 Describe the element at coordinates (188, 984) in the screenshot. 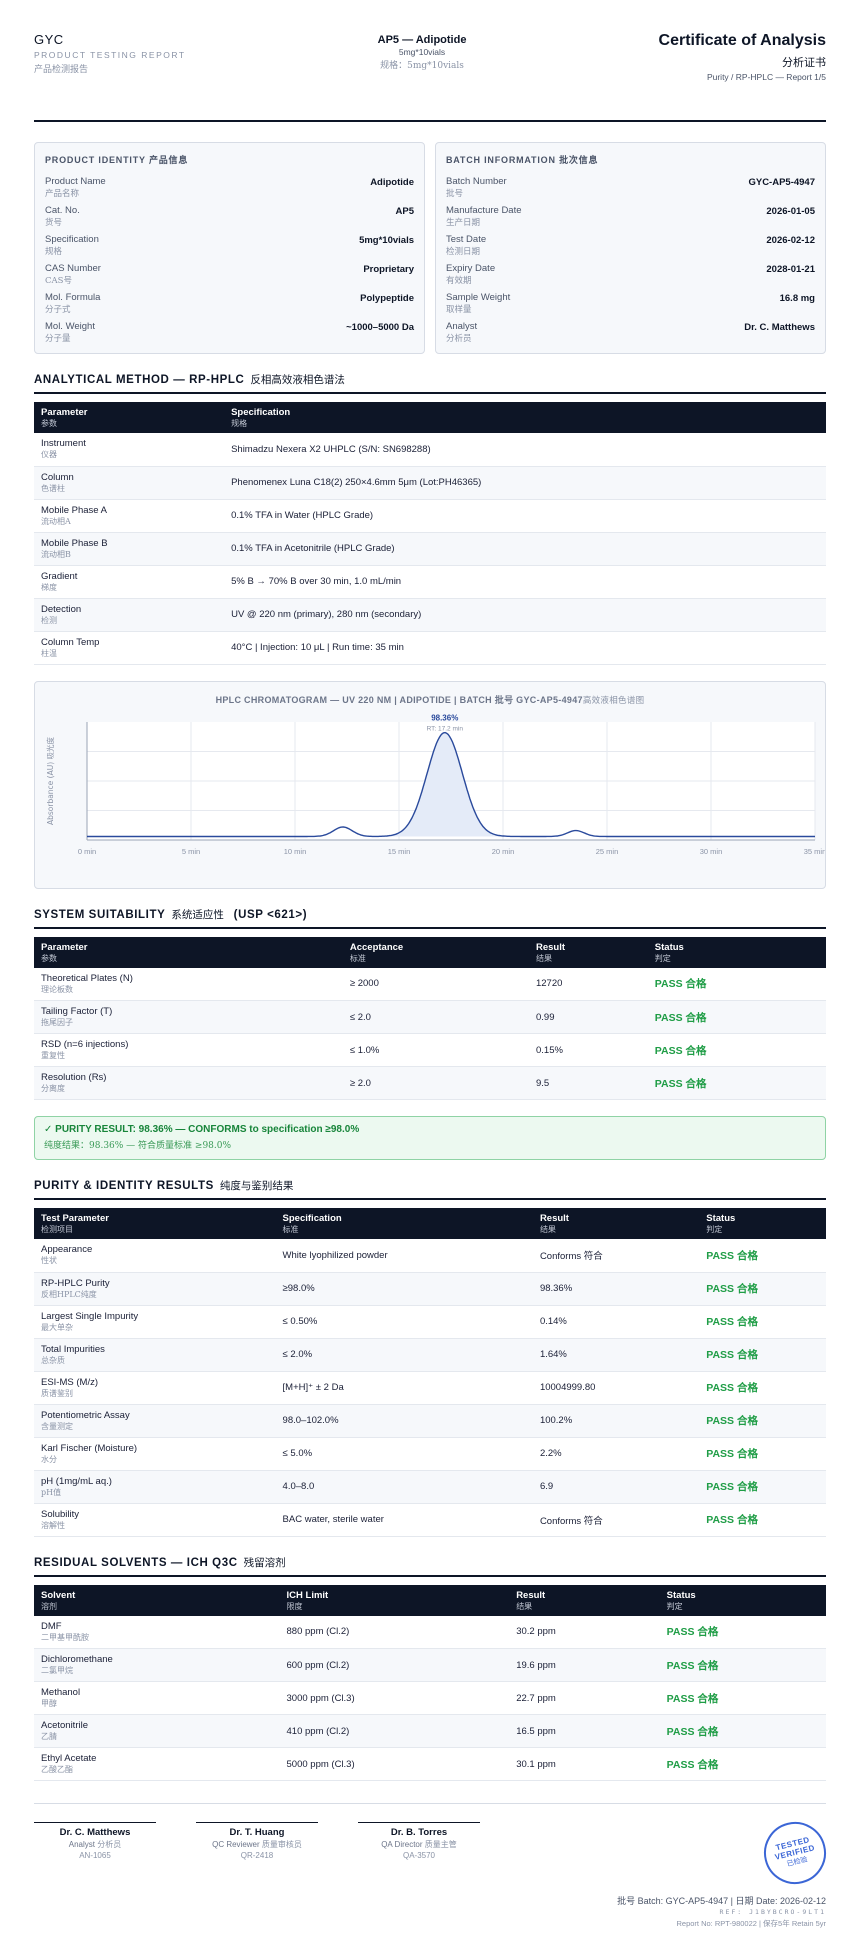

I see `param-cell: Theoretical Plates (N) 理论板数` at that location.